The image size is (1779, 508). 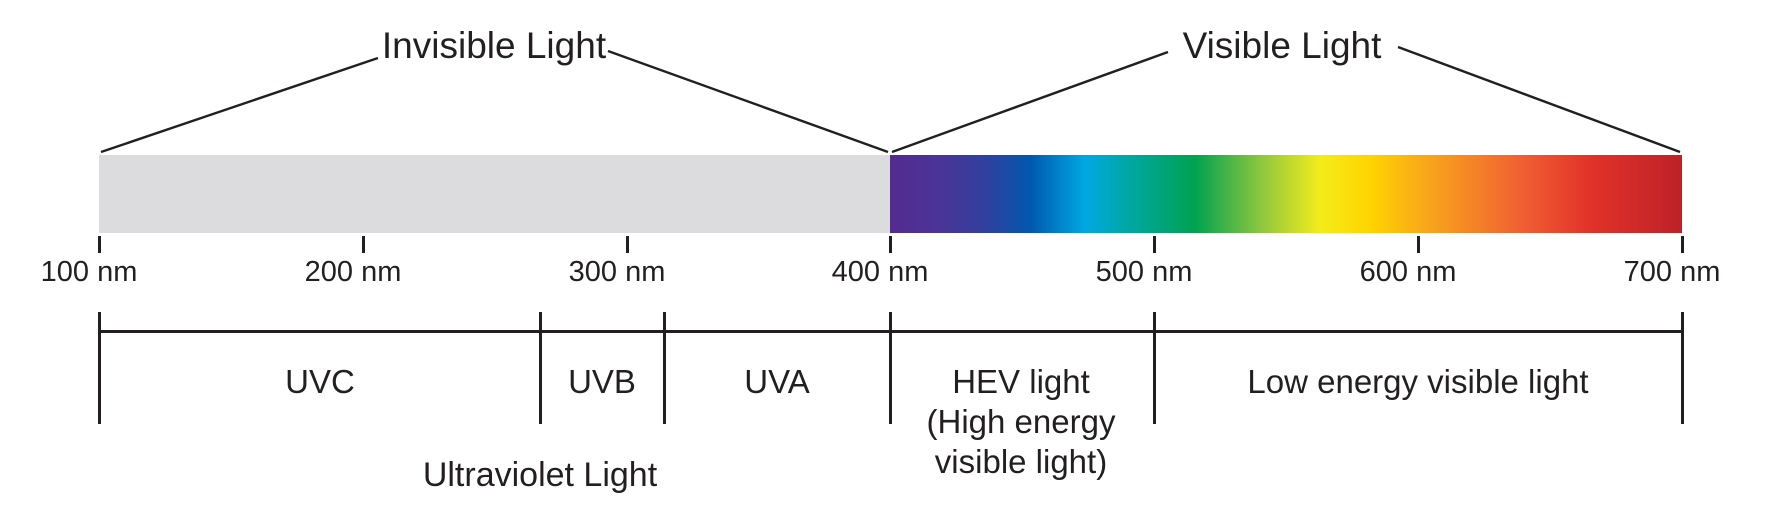 I want to click on tick-200nm, so click(x=363, y=244).